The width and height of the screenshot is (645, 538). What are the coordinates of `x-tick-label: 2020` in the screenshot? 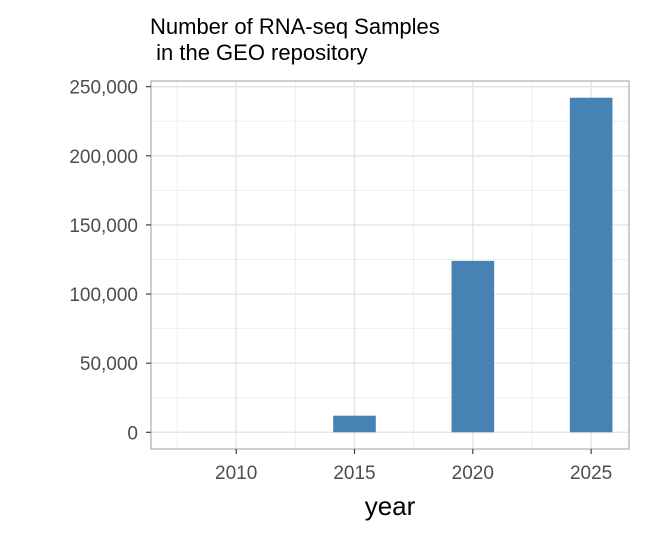 It's located at (473, 473).